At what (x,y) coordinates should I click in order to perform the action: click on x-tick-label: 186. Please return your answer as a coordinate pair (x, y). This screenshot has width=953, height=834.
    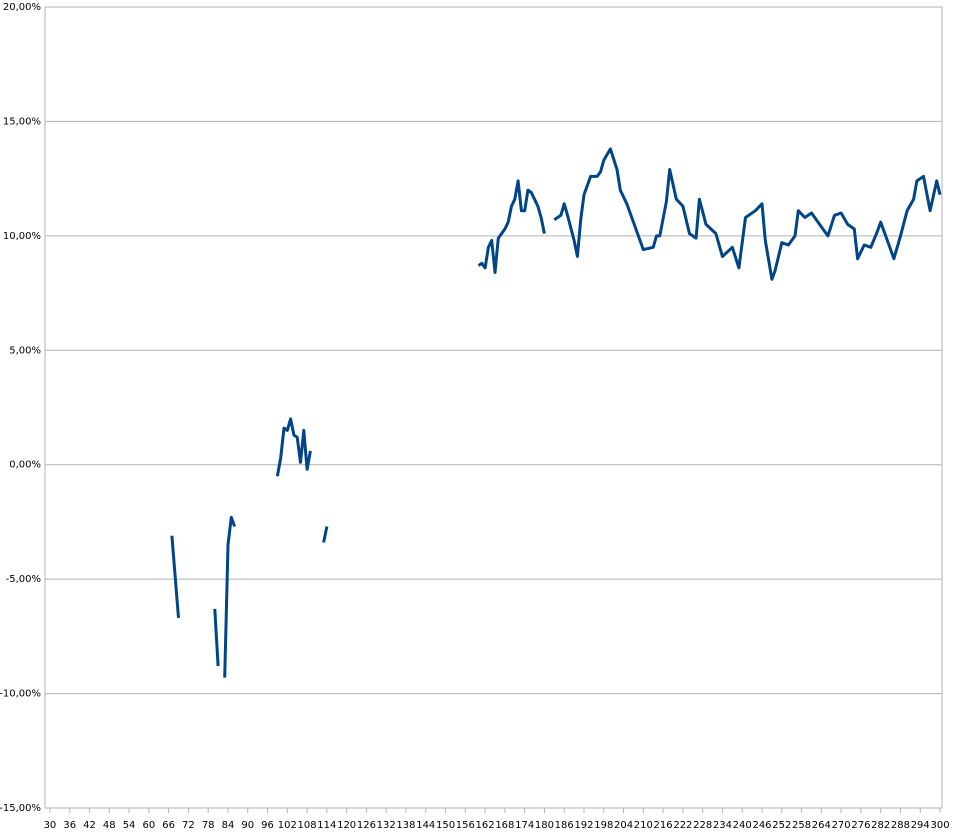
    Looking at the image, I should click on (564, 825).